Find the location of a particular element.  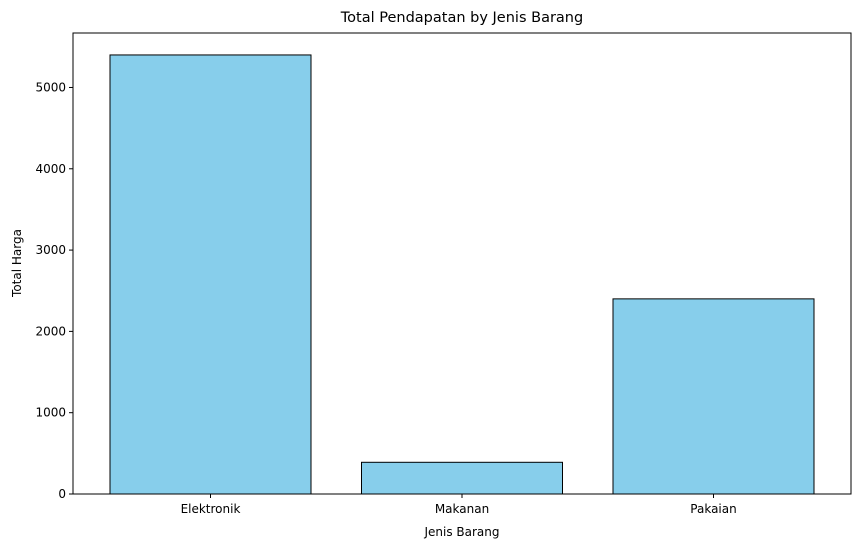

x-tick-label: Makanan is located at coordinates (462, 509).